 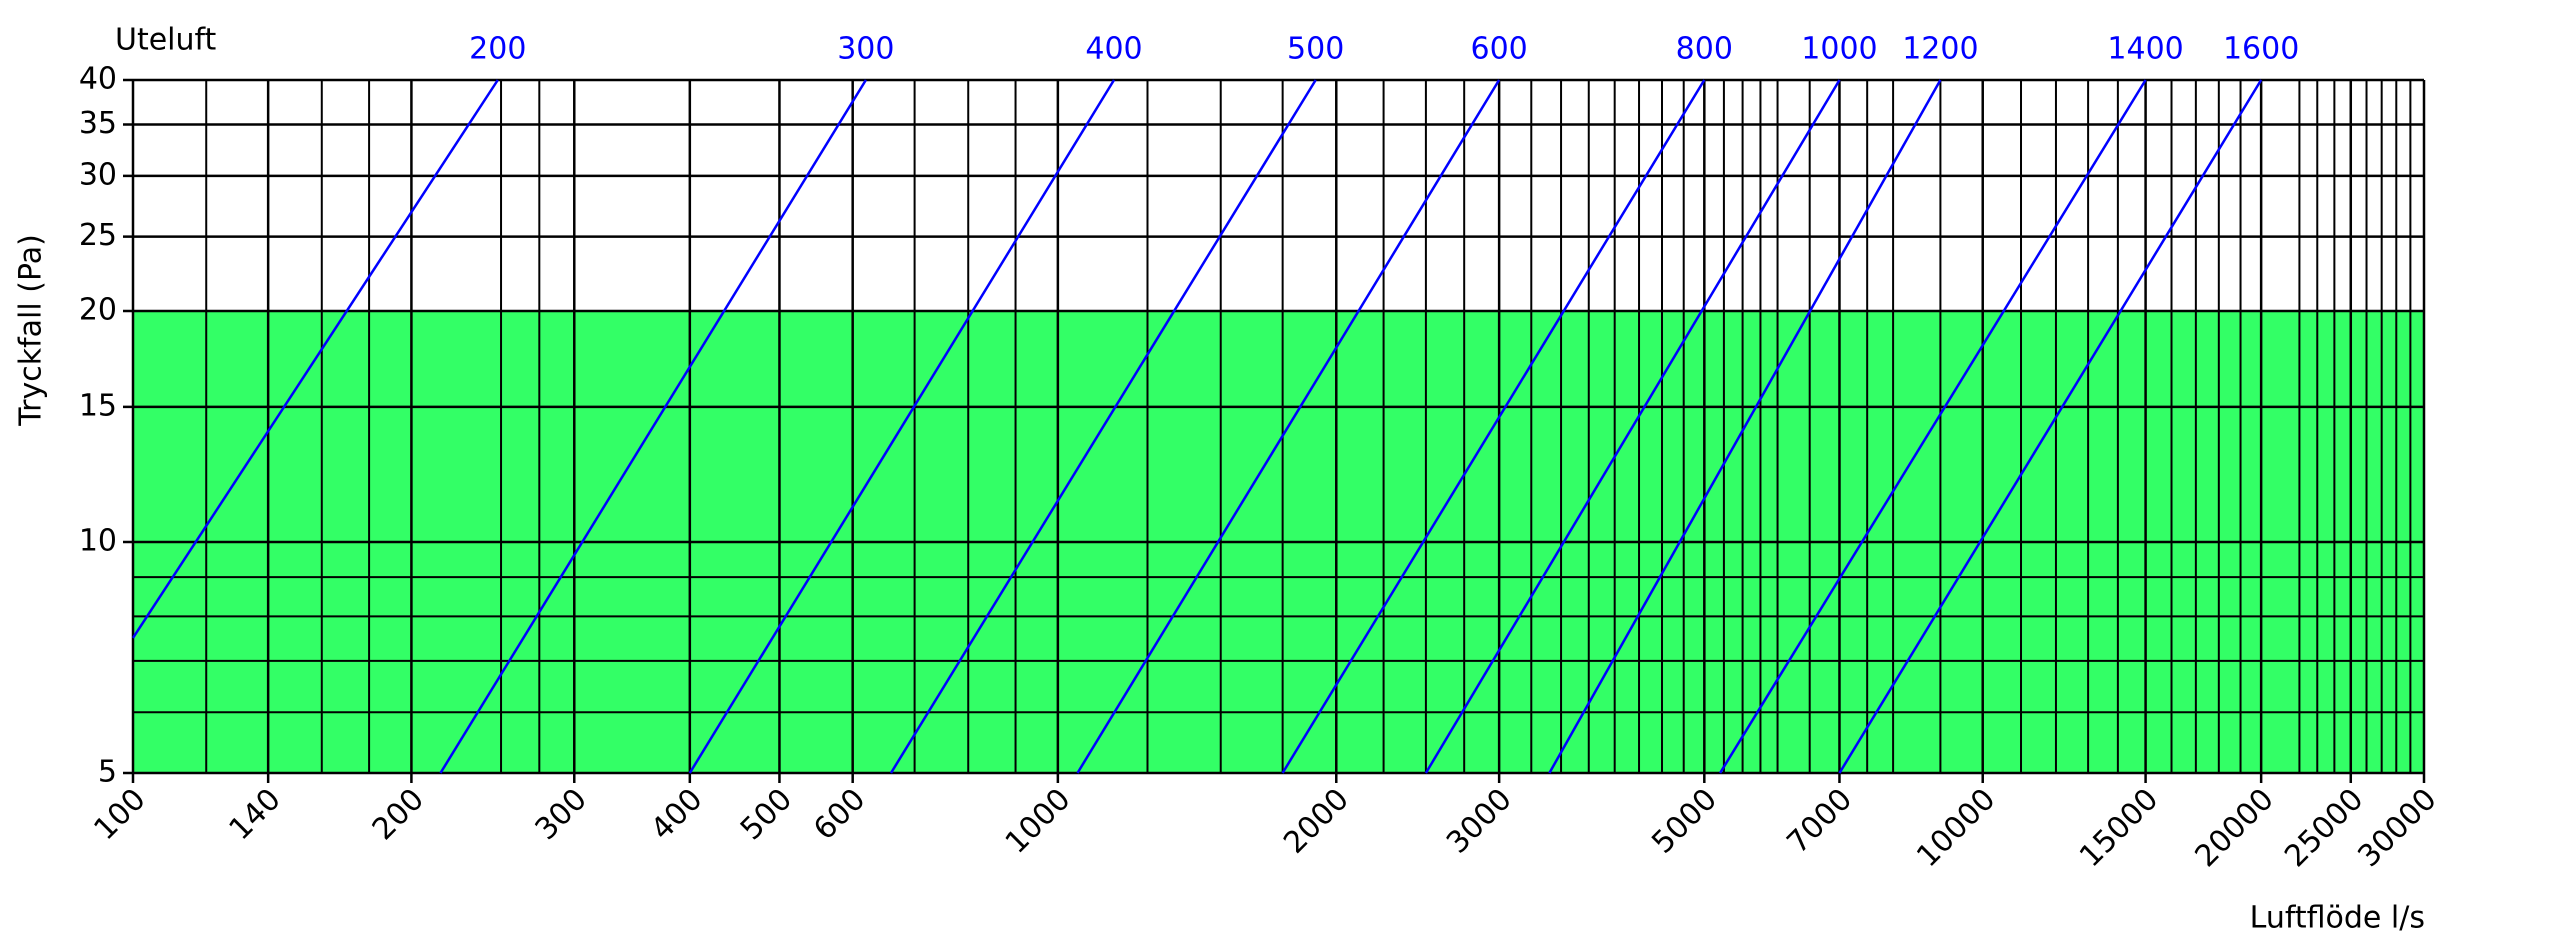 What do you see at coordinates (766, 814) in the screenshot?
I see `x-tick-label: 500` at bounding box center [766, 814].